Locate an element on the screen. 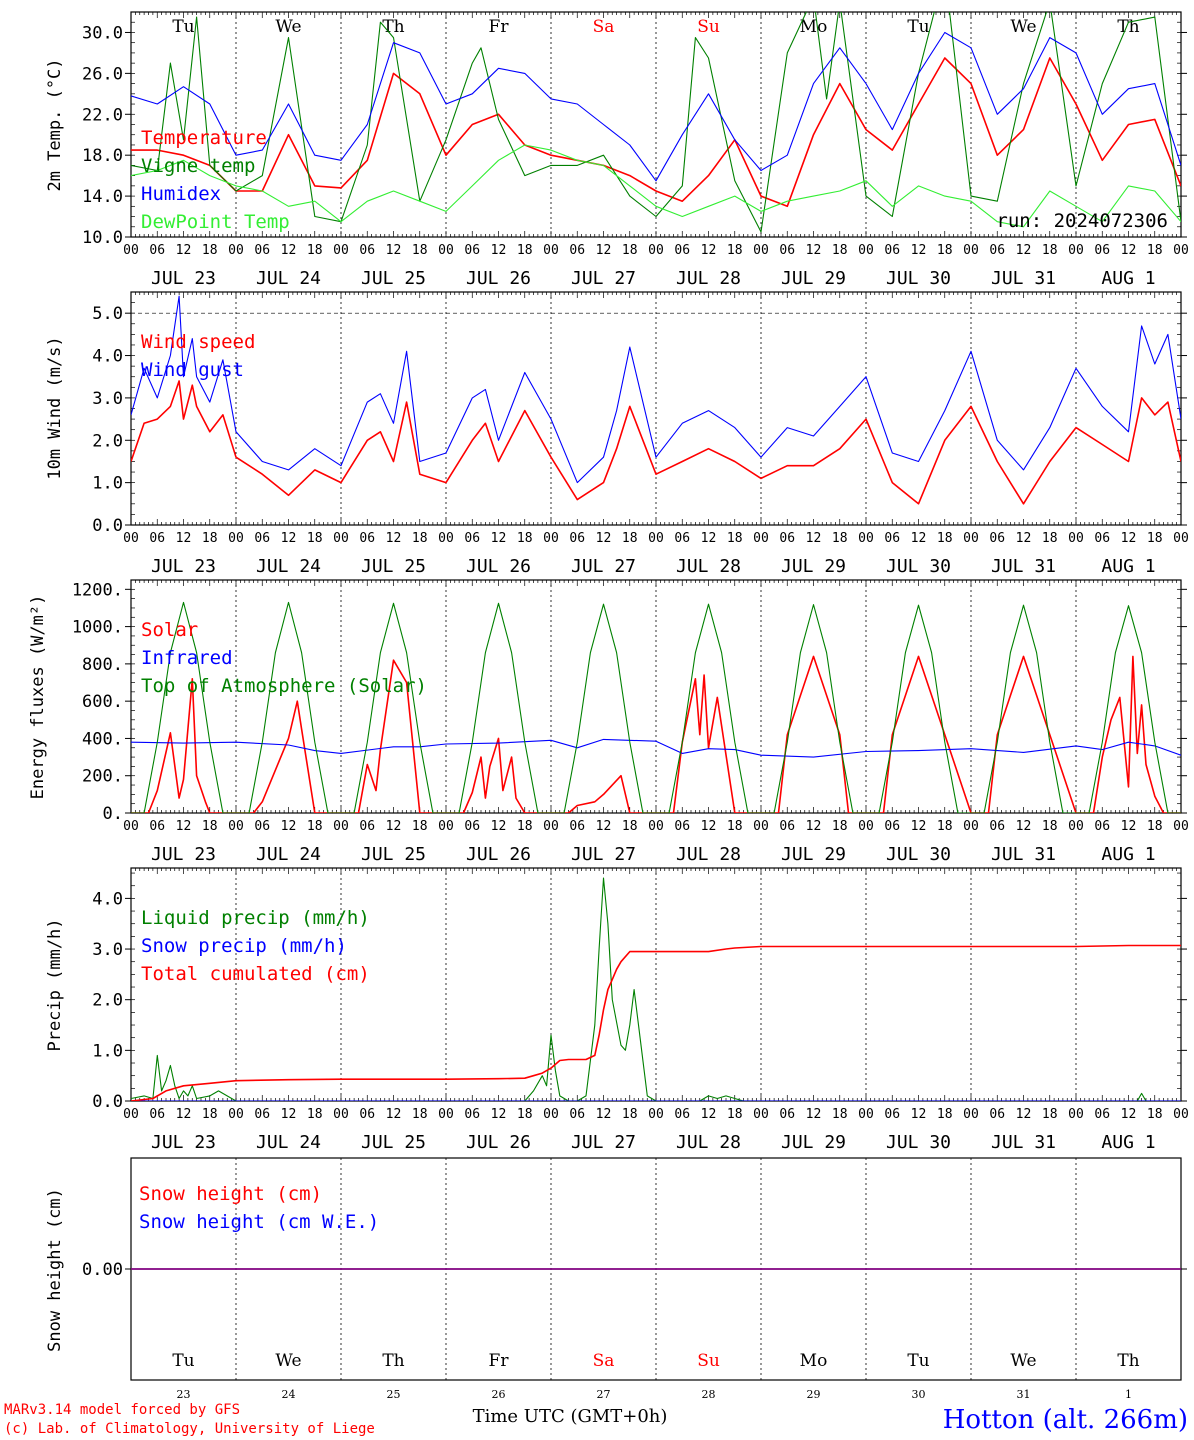 The width and height of the screenshot is (1194, 1440). time-axis-label: Time UTC (GMT+0h) is located at coordinates (570, 1416).